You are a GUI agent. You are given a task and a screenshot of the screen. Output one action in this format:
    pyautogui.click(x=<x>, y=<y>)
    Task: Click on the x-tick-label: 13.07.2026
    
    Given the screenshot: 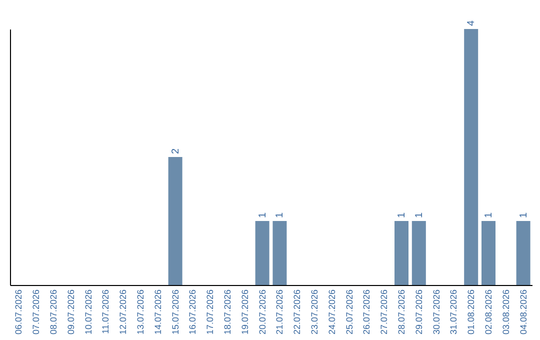 What is the action you would take?
    pyautogui.click(x=141, y=312)
    